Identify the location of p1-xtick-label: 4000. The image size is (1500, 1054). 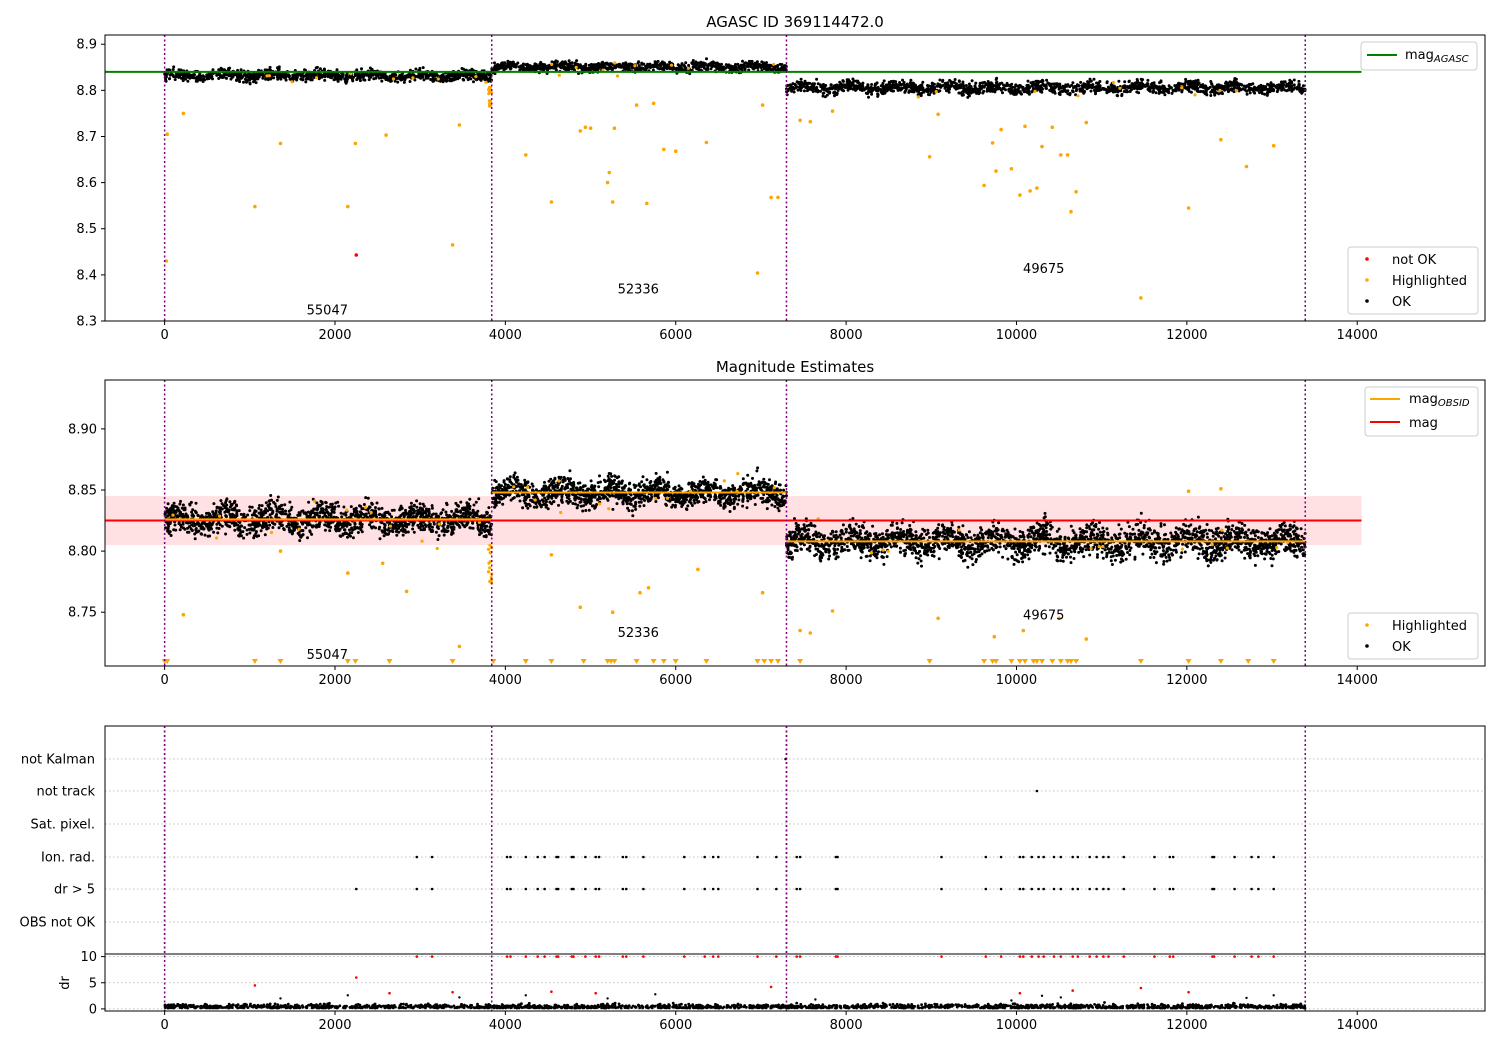
(505, 335).